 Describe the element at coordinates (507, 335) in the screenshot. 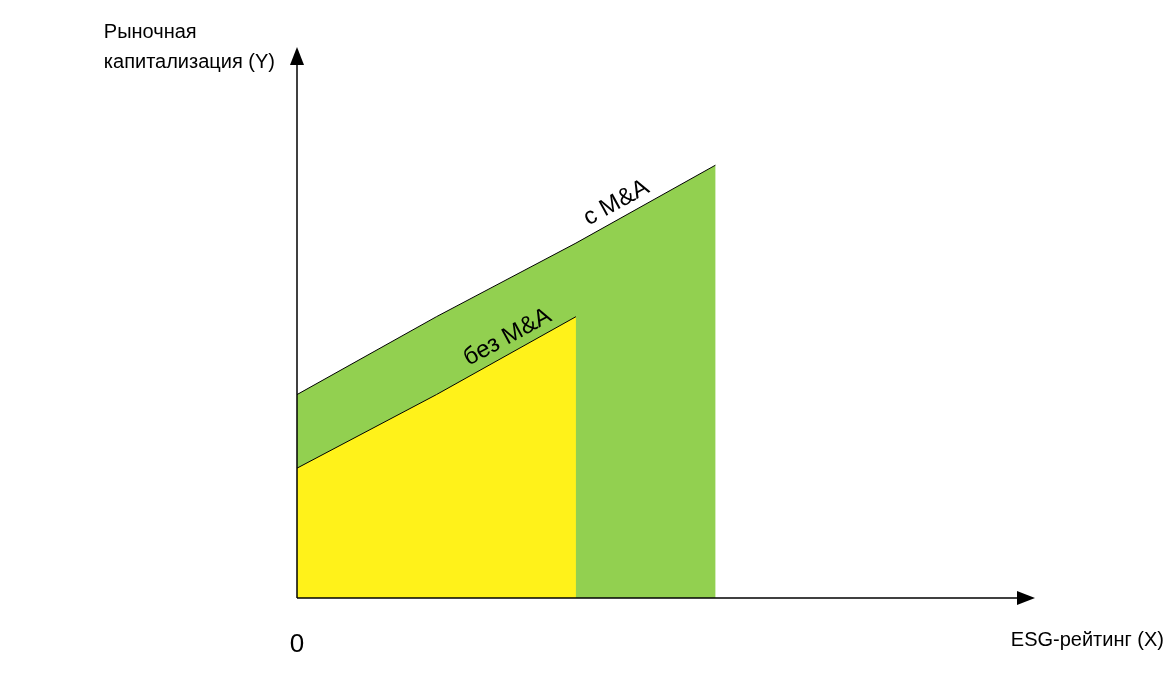

I see `text: без M&A` at that location.